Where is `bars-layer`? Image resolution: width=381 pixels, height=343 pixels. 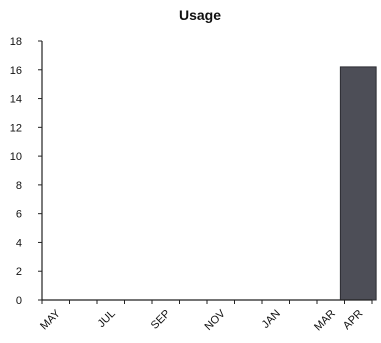 bars-layer is located at coordinates (358, 183).